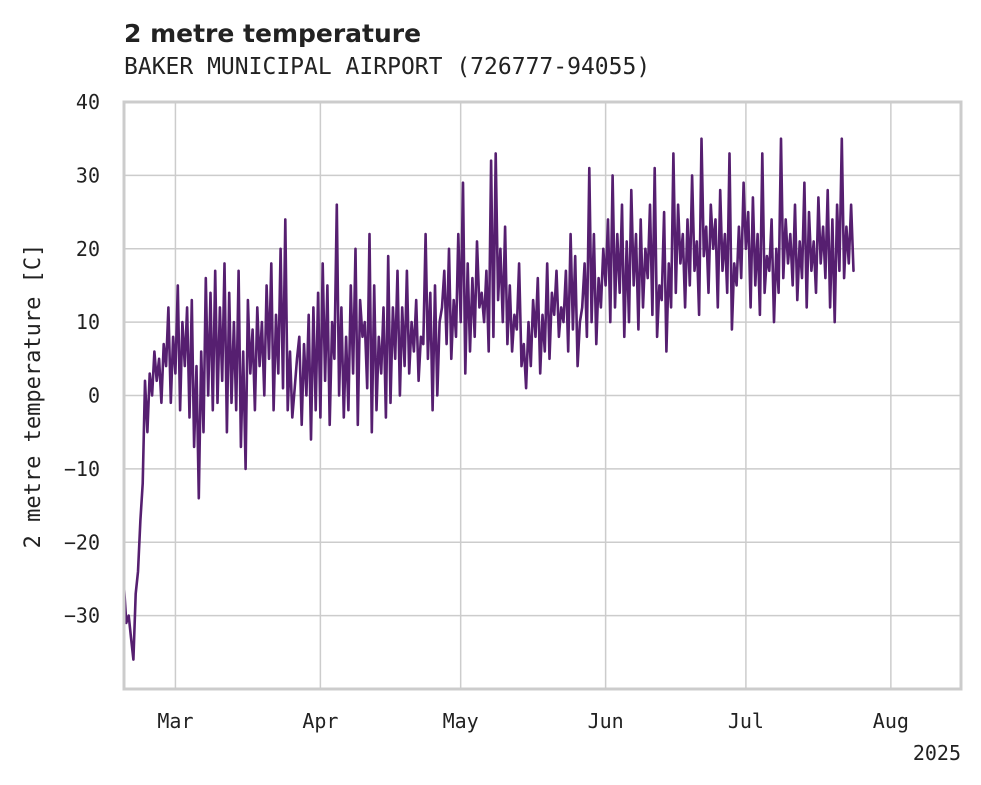  What do you see at coordinates (937, 753) in the screenshot?
I see `x-offset-label: 2025` at bounding box center [937, 753].